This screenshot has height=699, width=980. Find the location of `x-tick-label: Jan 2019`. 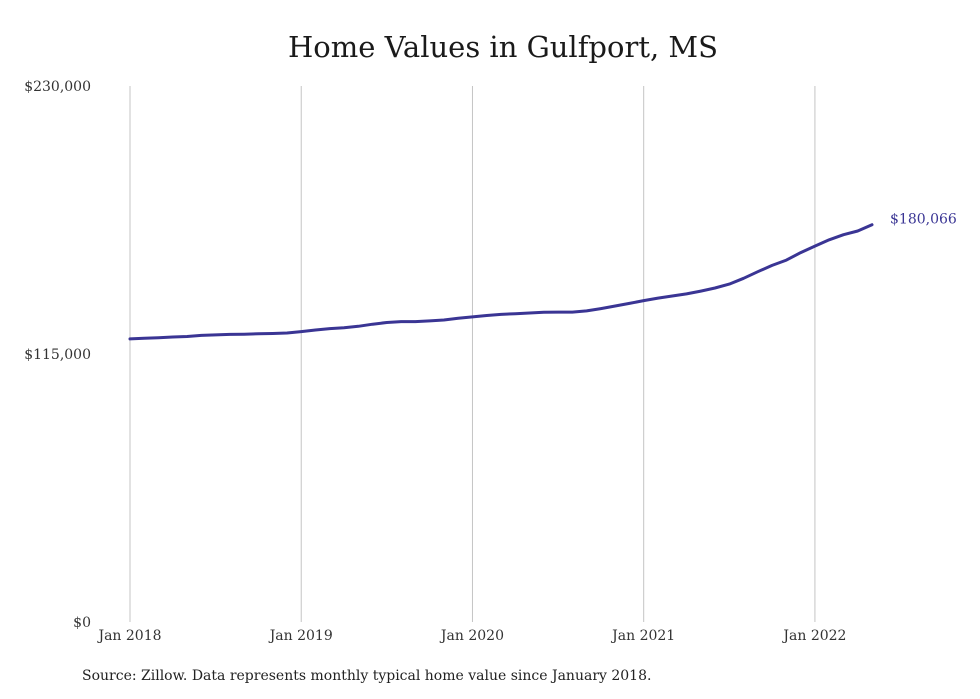

x-tick-label: Jan 2019 is located at coordinates (300, 636).